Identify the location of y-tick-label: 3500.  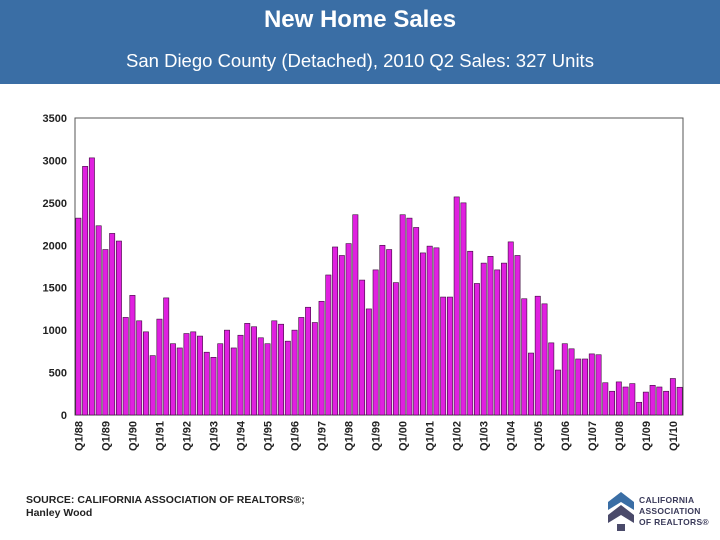
(55, 119).